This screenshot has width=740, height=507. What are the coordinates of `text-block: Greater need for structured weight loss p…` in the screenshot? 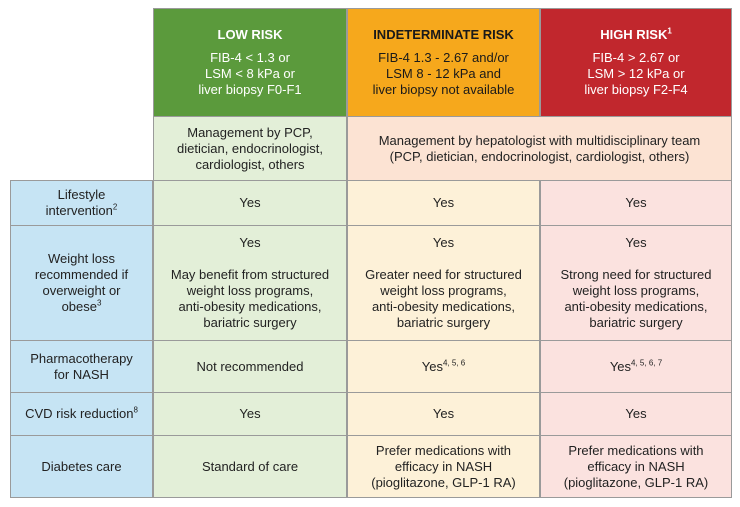 It's located at (443, 299).